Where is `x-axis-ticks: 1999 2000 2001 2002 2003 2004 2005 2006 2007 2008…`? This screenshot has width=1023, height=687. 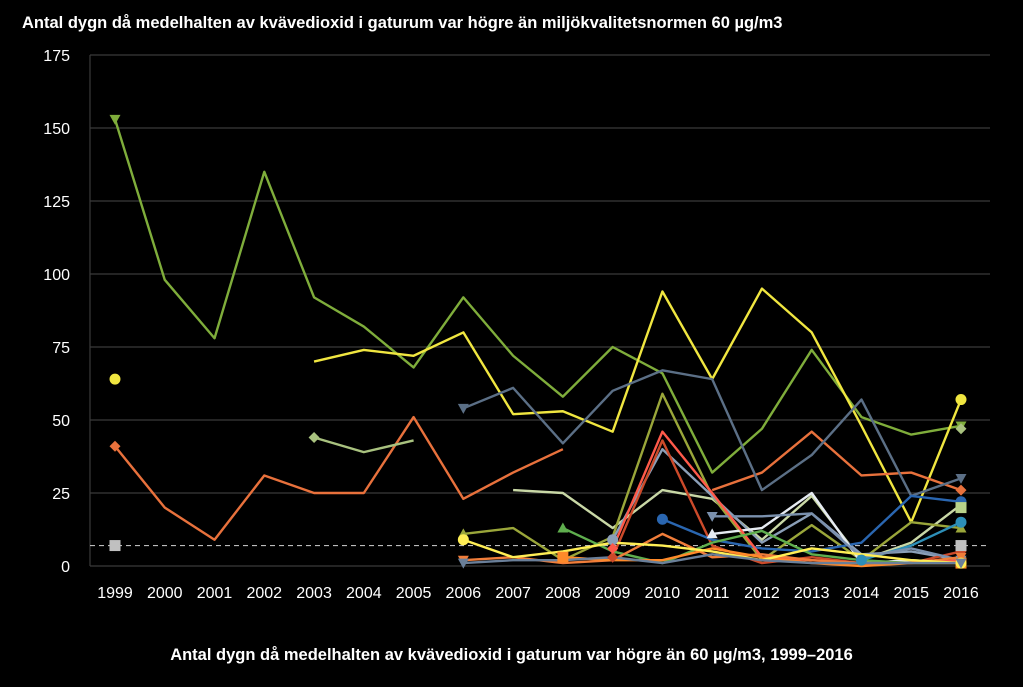
x-axis-ticks: 1999 2000 2001 2002 2003 2004 2005 2006 2007 2008… is located at coordinates (538, 593).